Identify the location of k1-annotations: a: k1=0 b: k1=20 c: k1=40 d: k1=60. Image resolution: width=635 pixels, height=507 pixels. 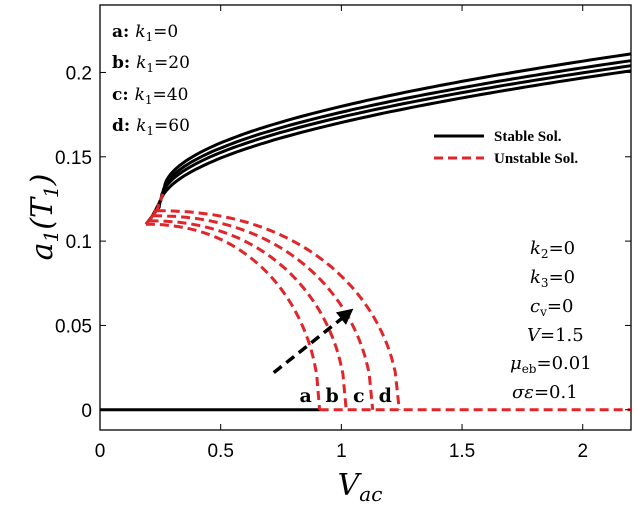
(151, 80).